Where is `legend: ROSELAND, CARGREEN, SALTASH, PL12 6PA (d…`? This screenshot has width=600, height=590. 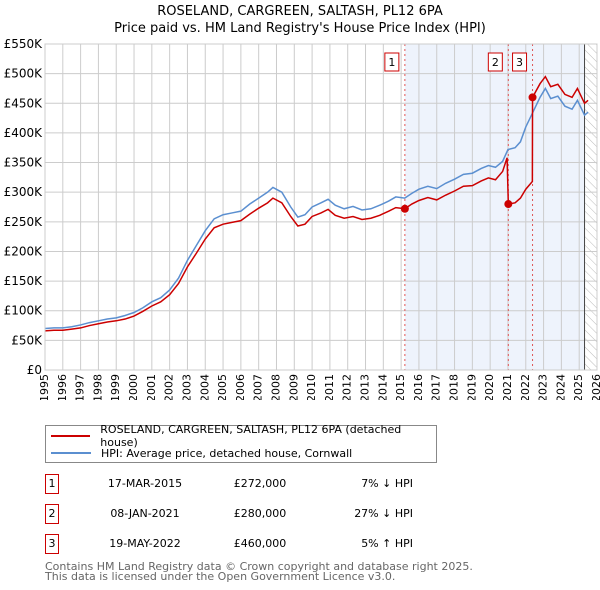
legend: ROSELAND, CARGREEN, SALTASH, PL12 6PA (d… is located at coordinates (241, 443).